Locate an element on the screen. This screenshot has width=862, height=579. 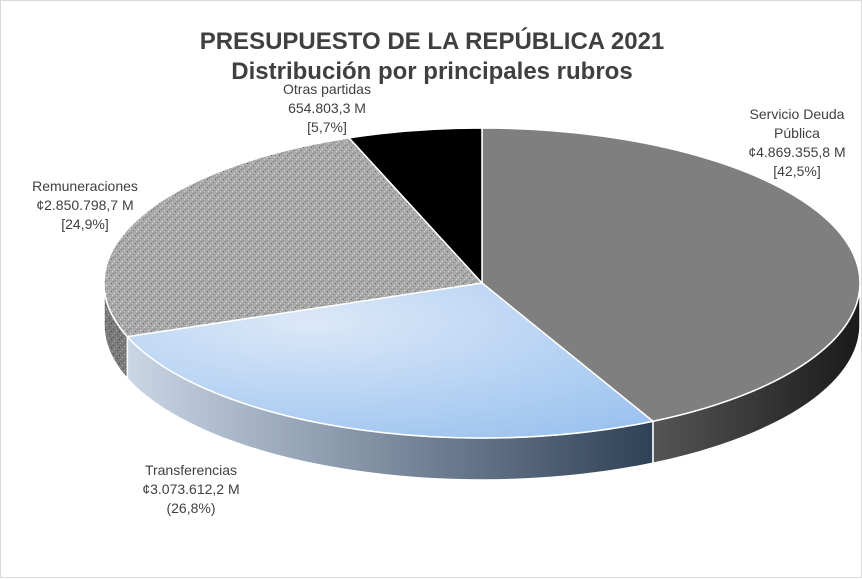
data-label-otras-partidas: Otras partidas 654.803,3 M [5,7%] is located at coordinates (327, 108).